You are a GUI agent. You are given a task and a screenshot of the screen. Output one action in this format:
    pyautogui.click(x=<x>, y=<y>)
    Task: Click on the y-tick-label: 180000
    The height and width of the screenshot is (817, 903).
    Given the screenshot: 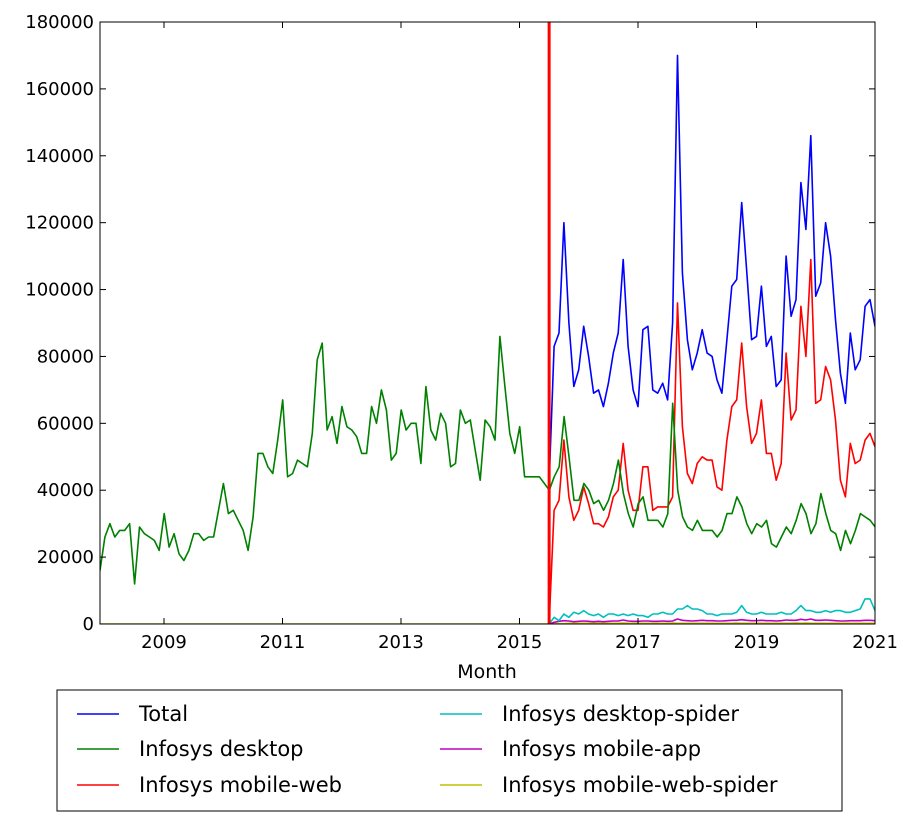 What is the action you would take?
    pyautogui.click(x=59, y=22)
    